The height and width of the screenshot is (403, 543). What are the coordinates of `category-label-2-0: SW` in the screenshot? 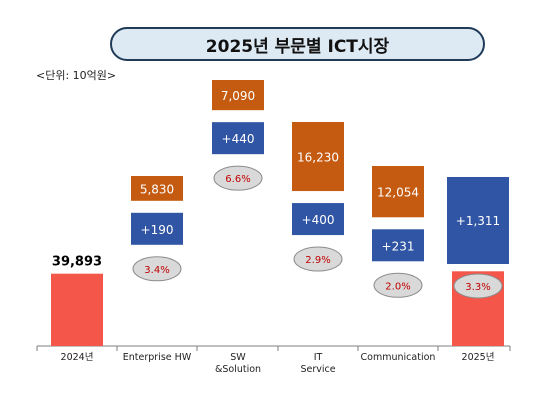 It's located at (238, 357).